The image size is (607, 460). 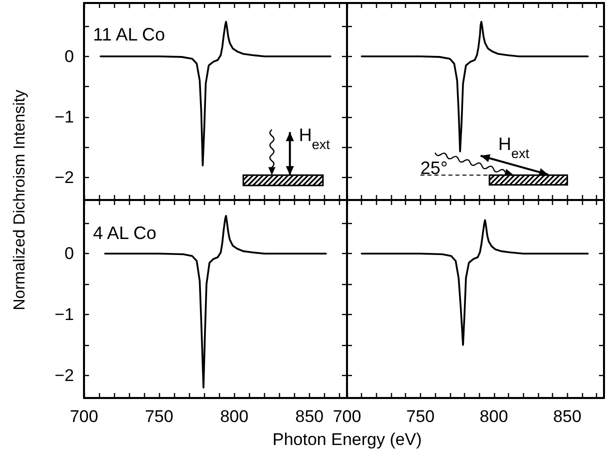 I want to click on line-series, so click(x=215, y=301).